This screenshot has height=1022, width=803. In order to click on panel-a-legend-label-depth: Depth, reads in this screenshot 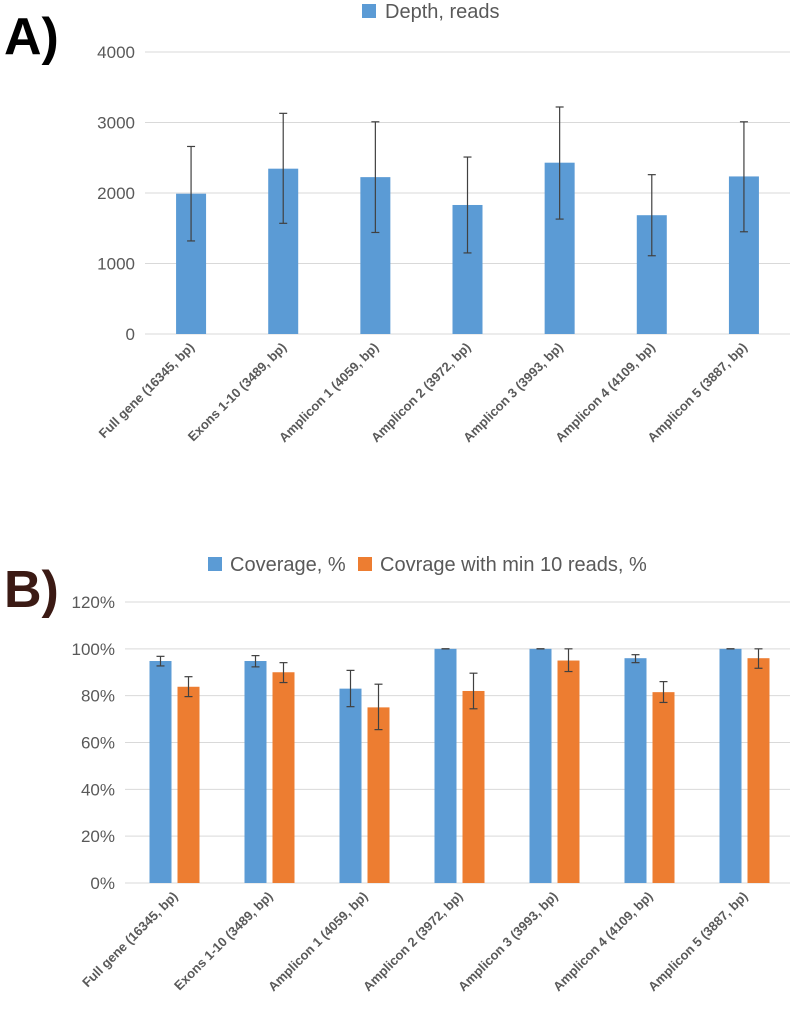, I will do `click(442, 12)`.